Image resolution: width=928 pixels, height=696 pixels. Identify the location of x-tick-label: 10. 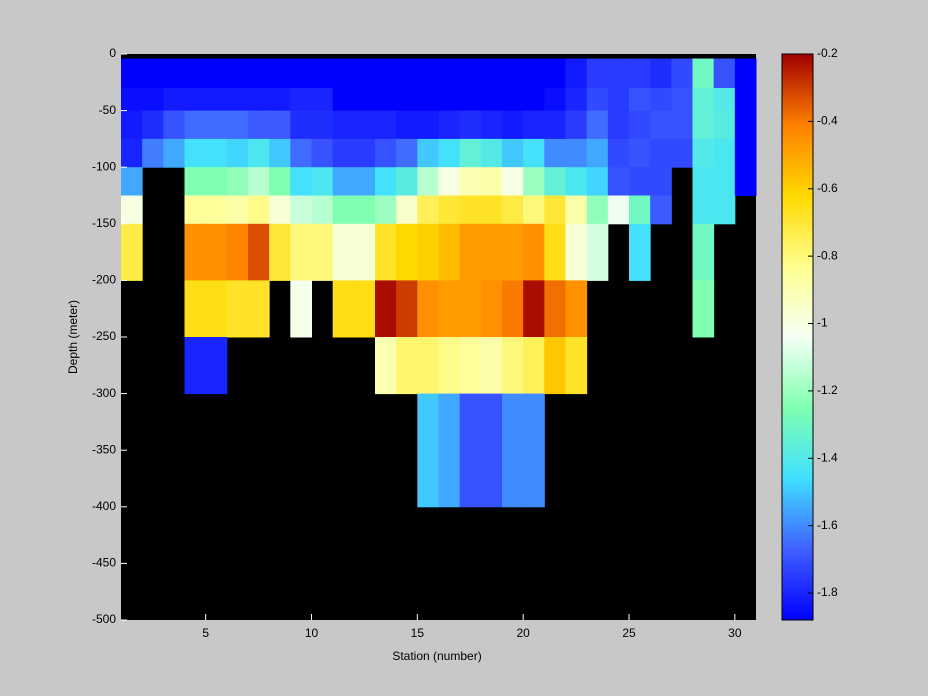
(312, 633).